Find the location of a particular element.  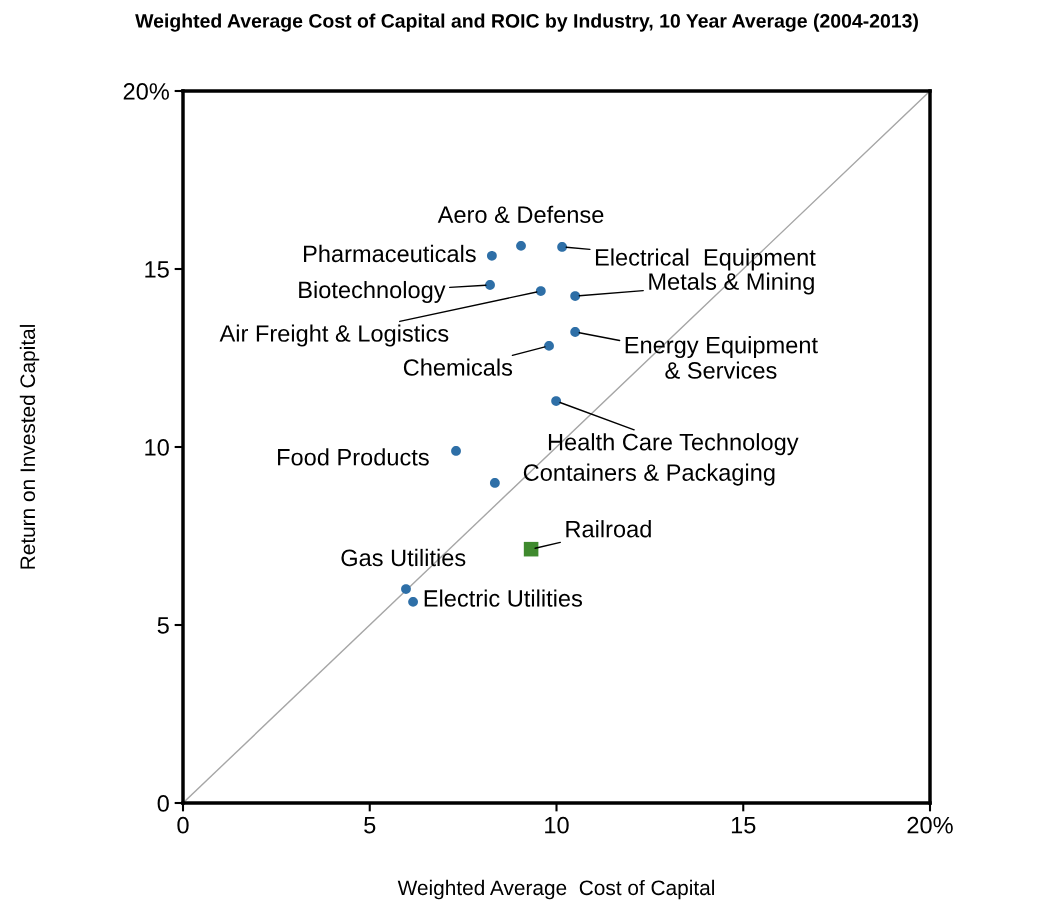

annotation: Gas Utilities is located at coordinates (403, 557).